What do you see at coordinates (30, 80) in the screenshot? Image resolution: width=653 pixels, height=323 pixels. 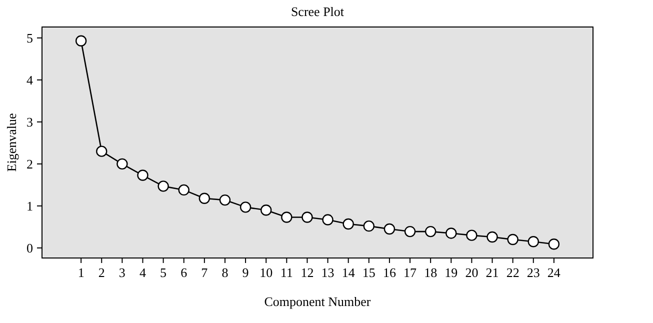 I see `y-tick-label: 4` at bounding box center [30, 80].